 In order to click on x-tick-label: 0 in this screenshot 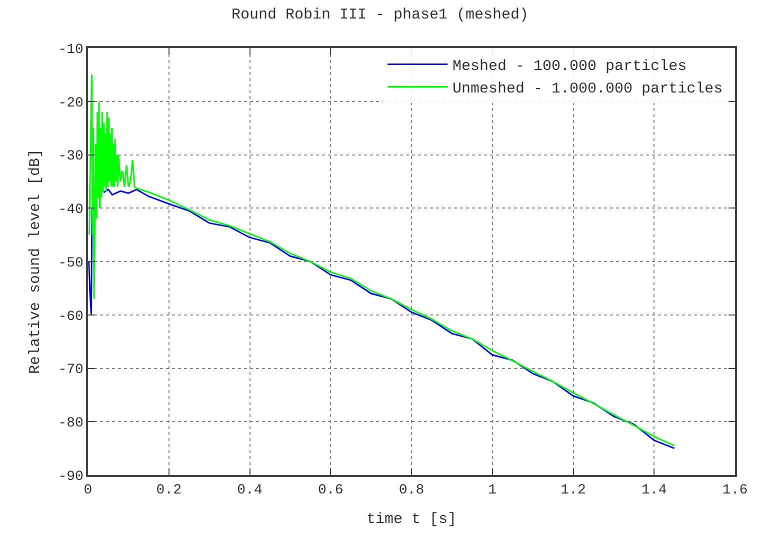, I will do `click(88, 490)`.